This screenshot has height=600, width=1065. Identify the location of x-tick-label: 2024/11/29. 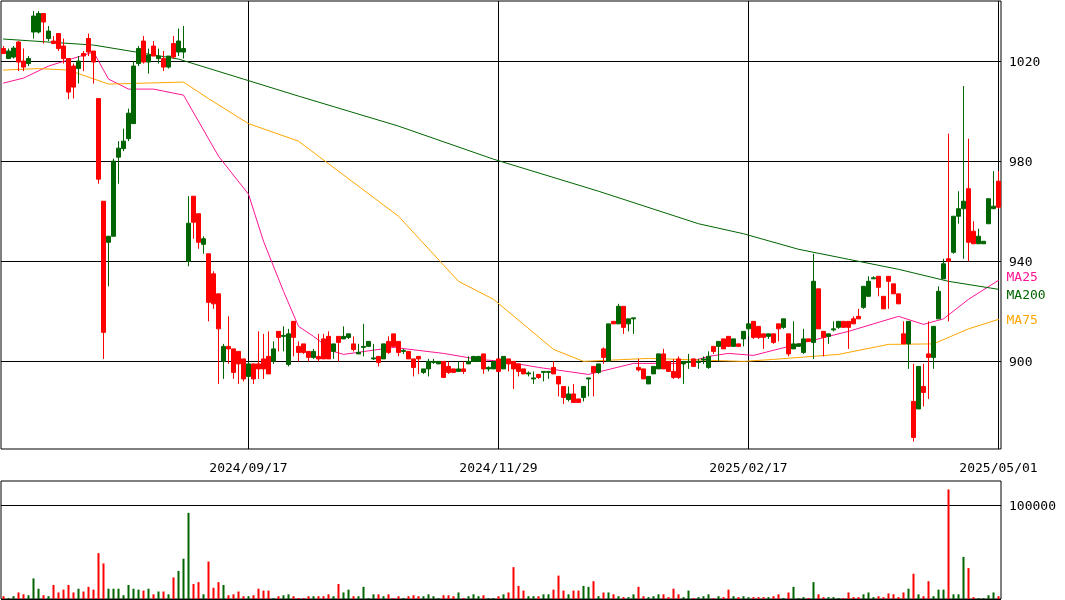
(498, 467).